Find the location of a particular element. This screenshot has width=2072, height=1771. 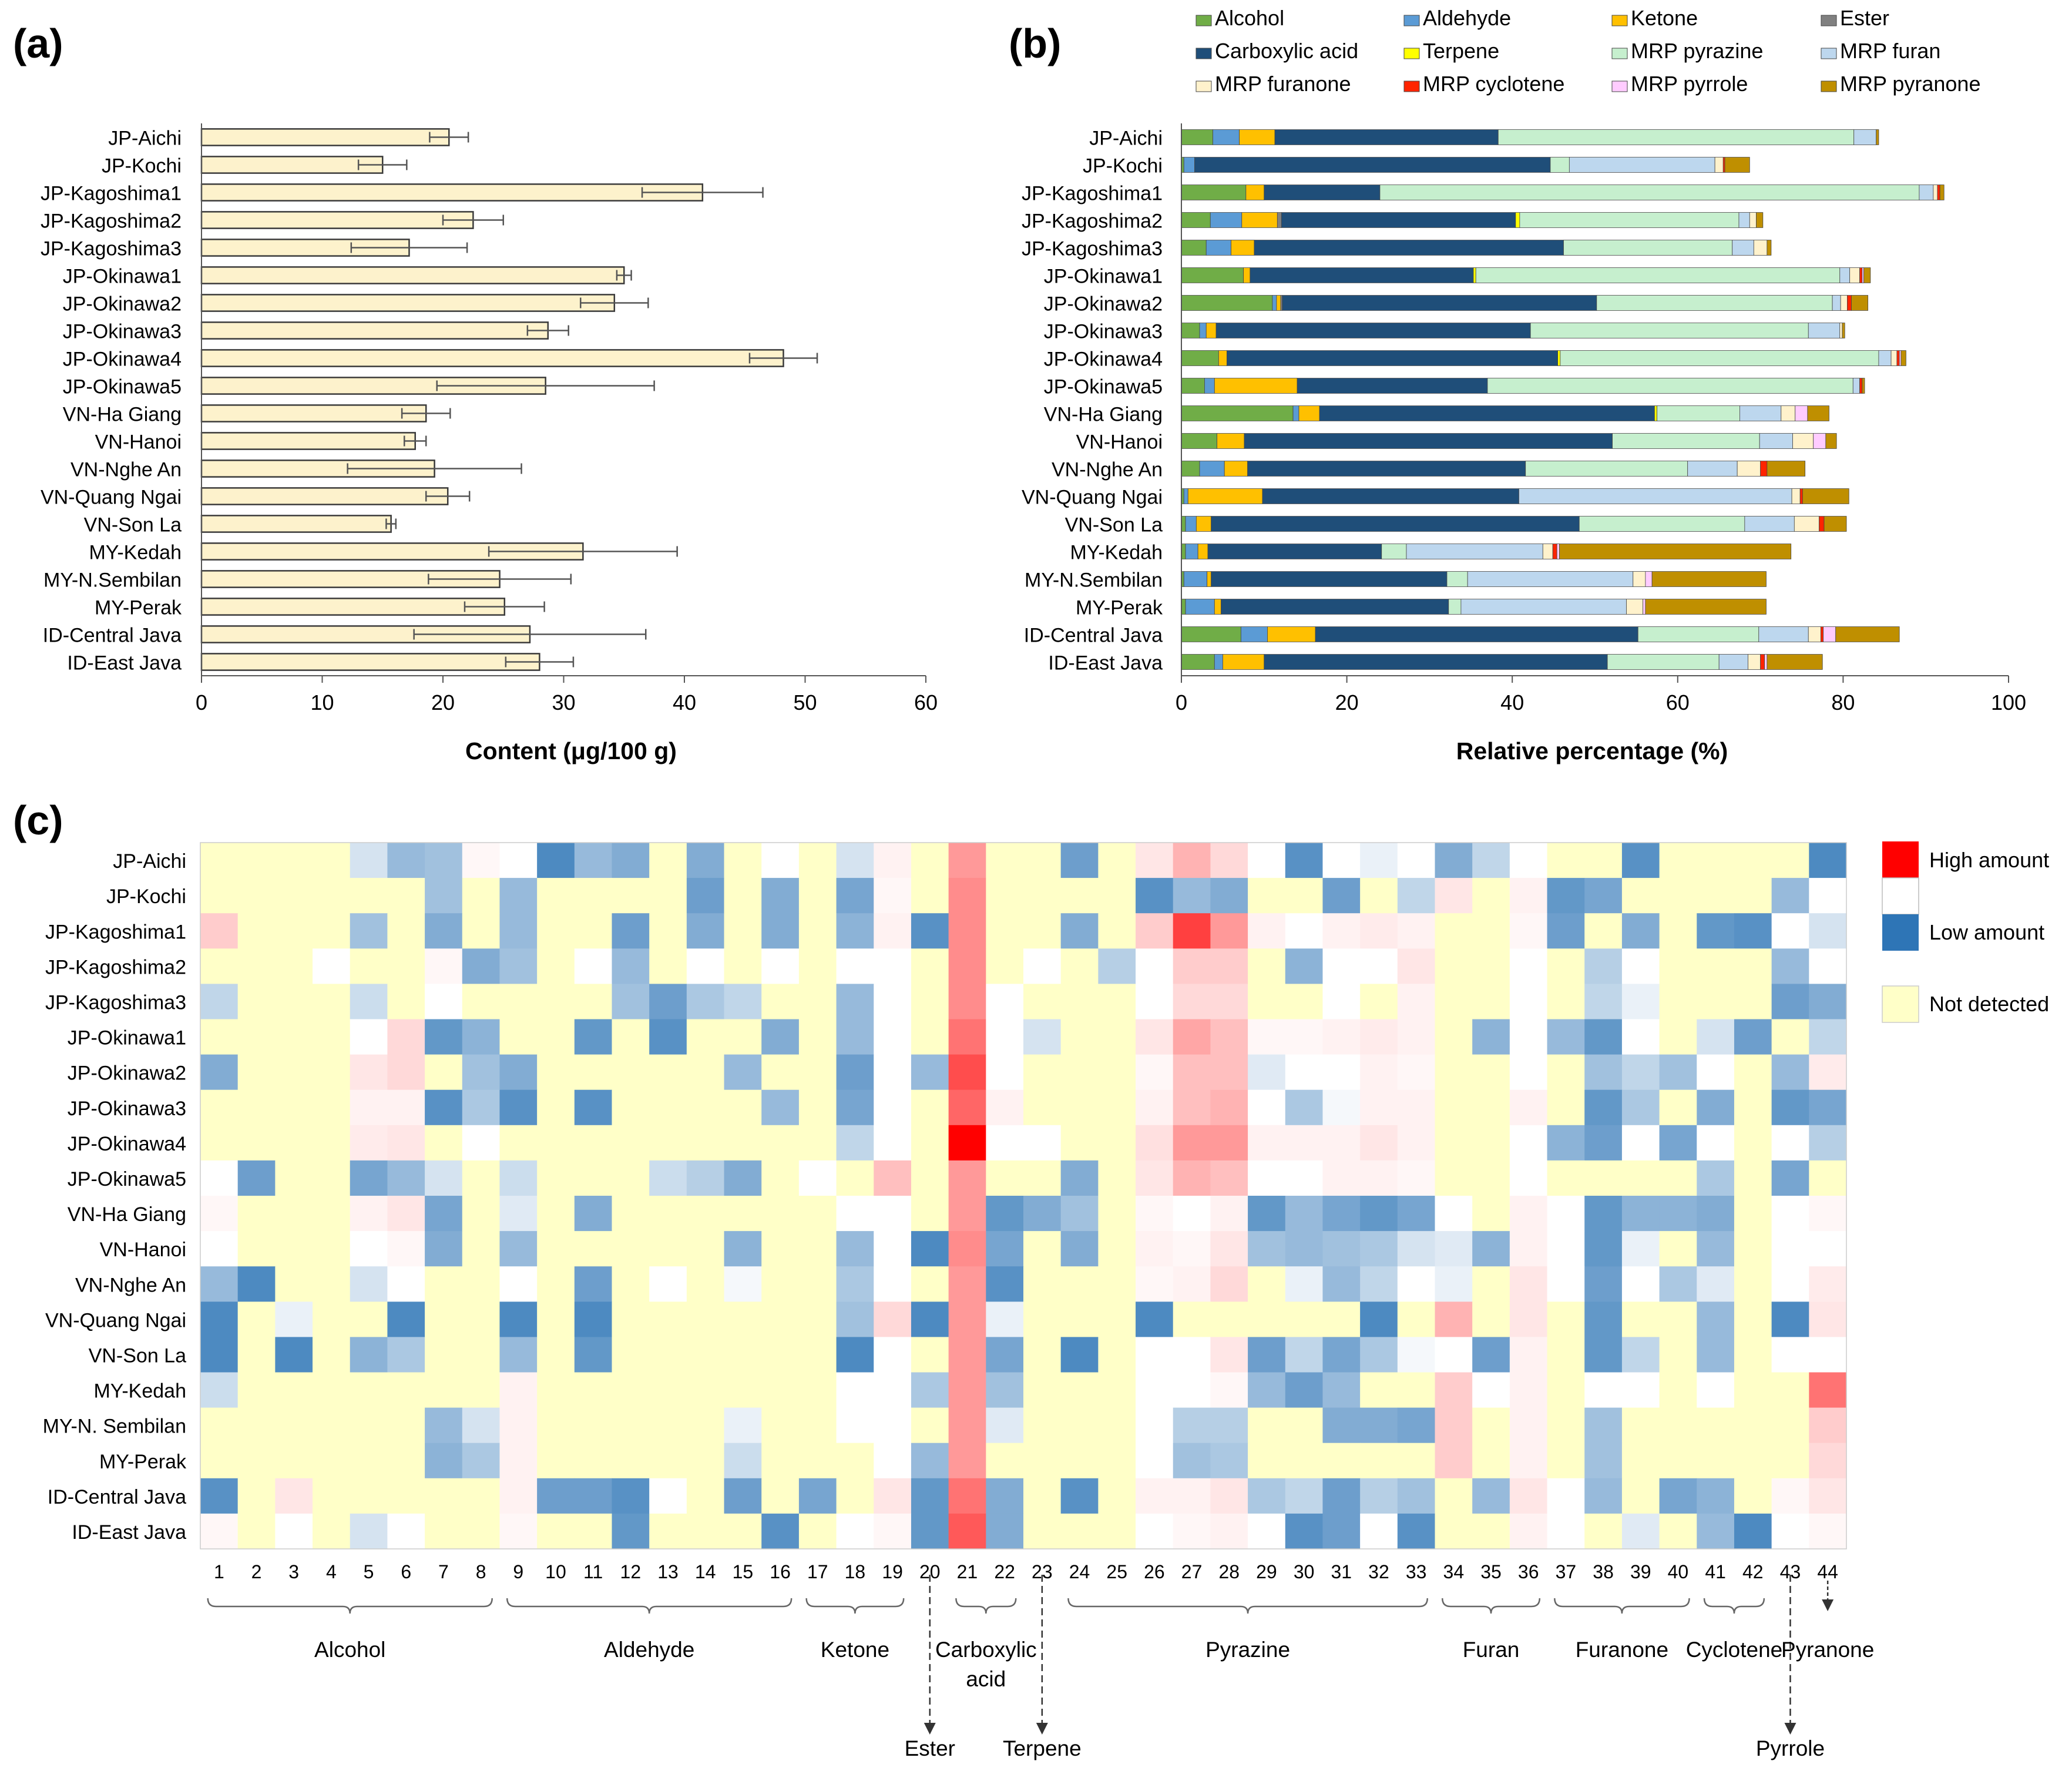

heatmap-cell-r13-c38 is located at coordinates (1604, 1284).